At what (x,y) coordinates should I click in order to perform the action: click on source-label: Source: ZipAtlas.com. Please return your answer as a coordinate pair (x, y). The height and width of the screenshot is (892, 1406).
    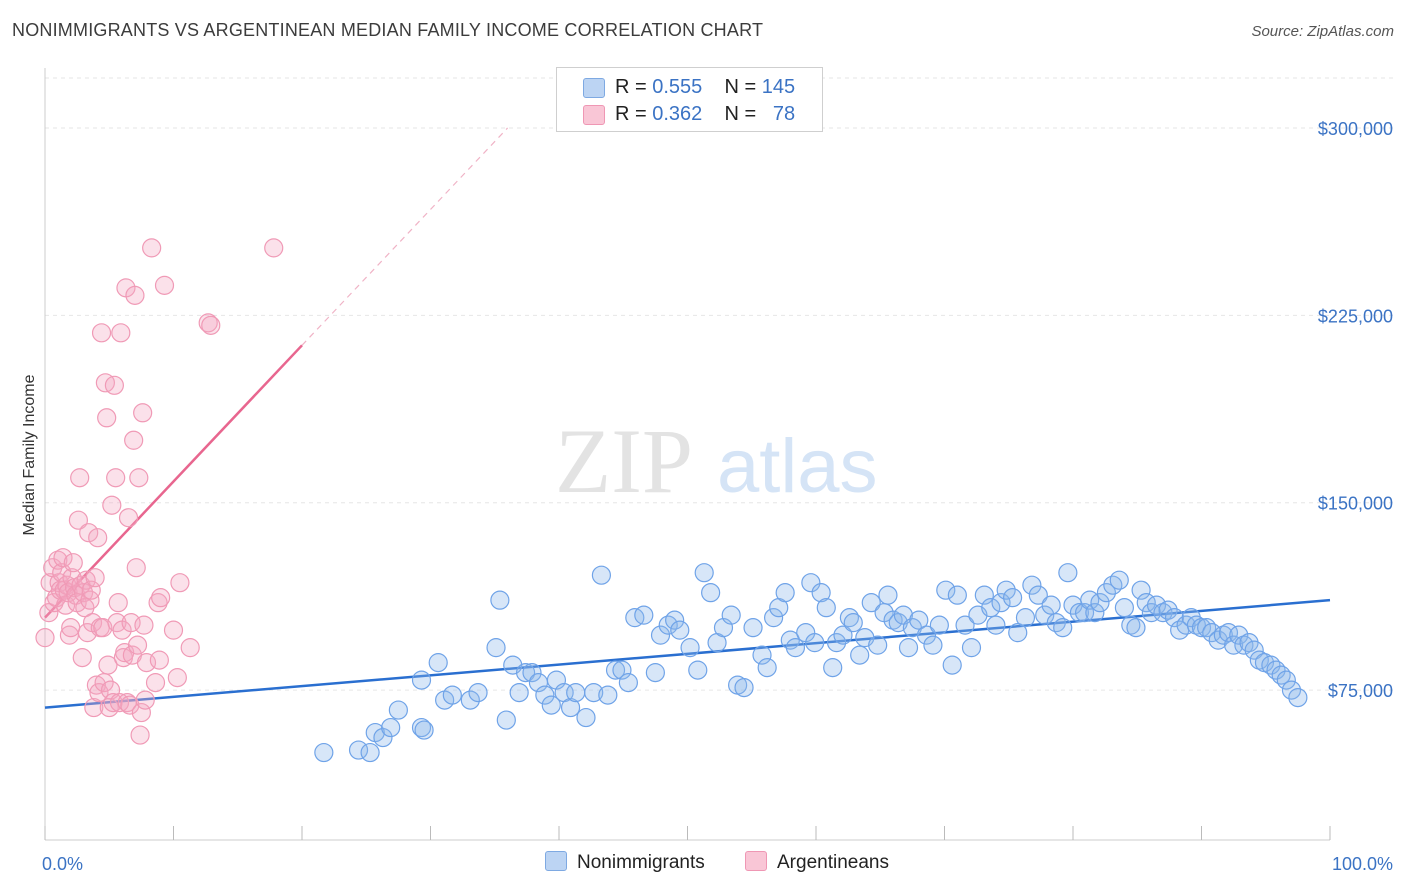
    Looking at the image, I should click on (1322, 31).